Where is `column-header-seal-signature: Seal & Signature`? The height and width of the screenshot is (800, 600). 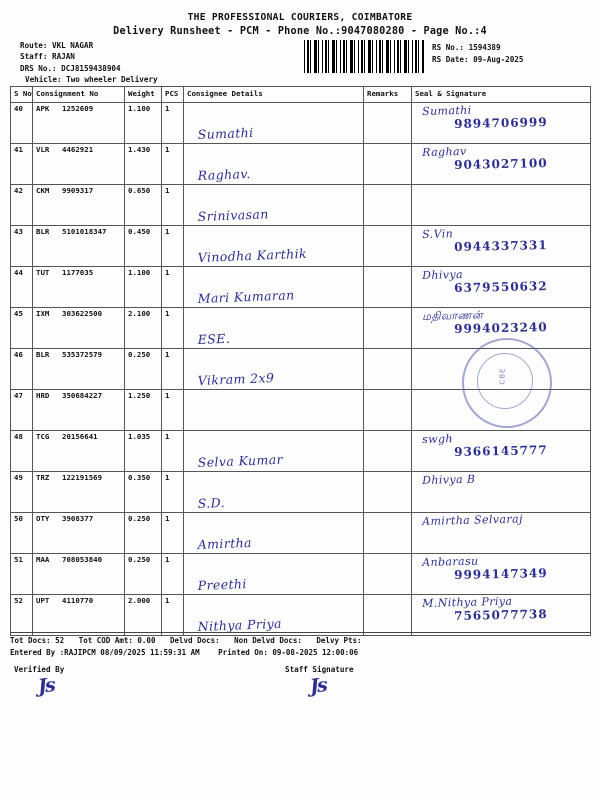
column-header-seal-signature: Seal & Signature is located at coordinates (501, 94).